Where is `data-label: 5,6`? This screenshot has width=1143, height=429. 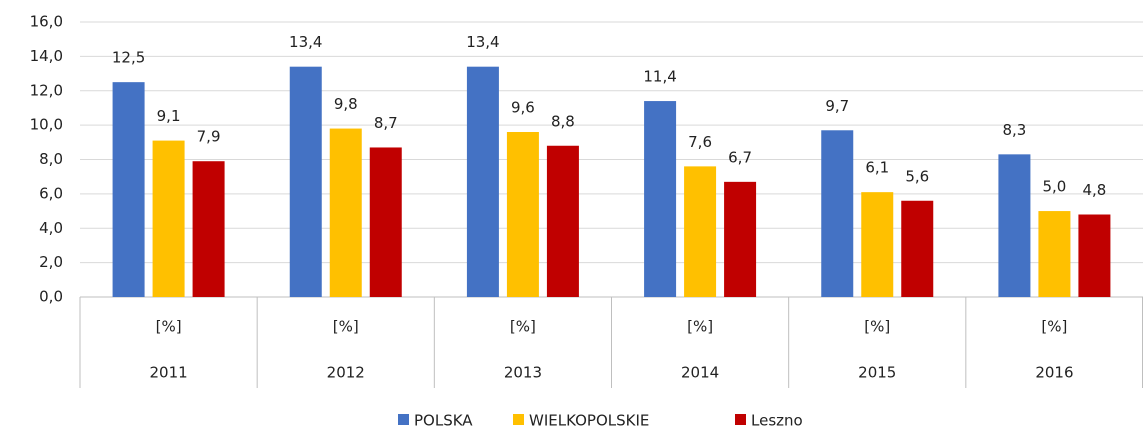
data-label: 5,6 is located at coordinates (917, 176).